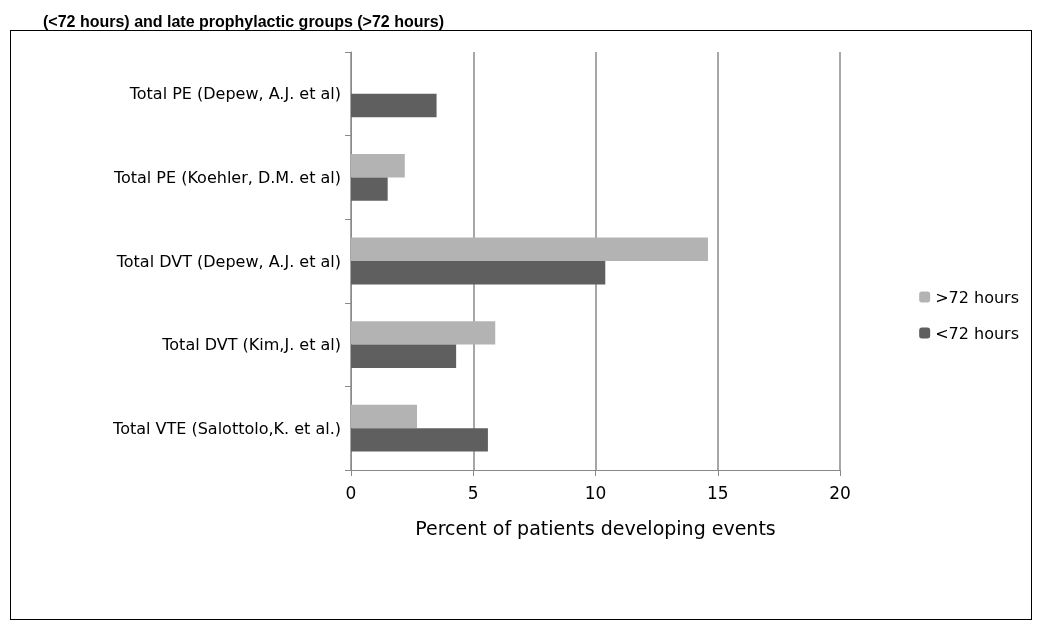  I want to click on y-tick-label: Total PE (Depew, A.J. et al), so click(234, 94).